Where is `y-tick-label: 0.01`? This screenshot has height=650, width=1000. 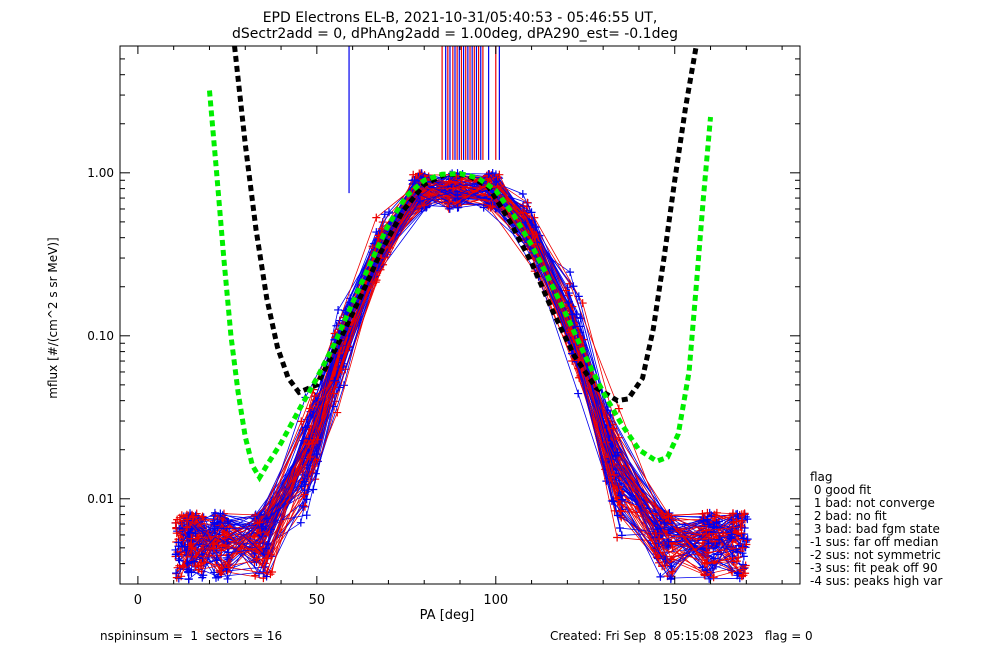
y-tick-label: 0.01 is located at coordinates (100, 499).